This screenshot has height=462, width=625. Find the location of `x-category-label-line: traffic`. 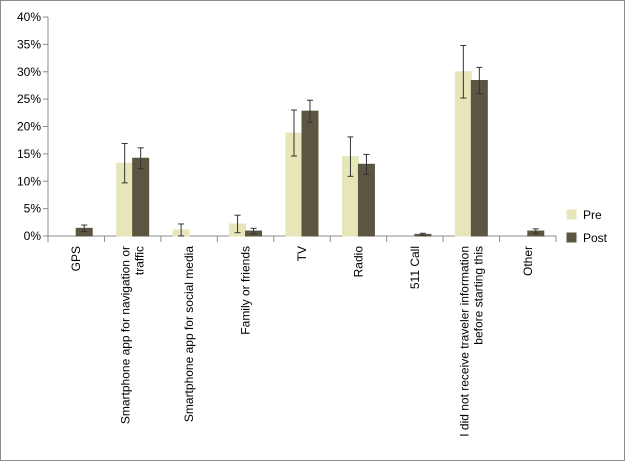

x-category-label-line: traffic is located at coordinates (140, 260).